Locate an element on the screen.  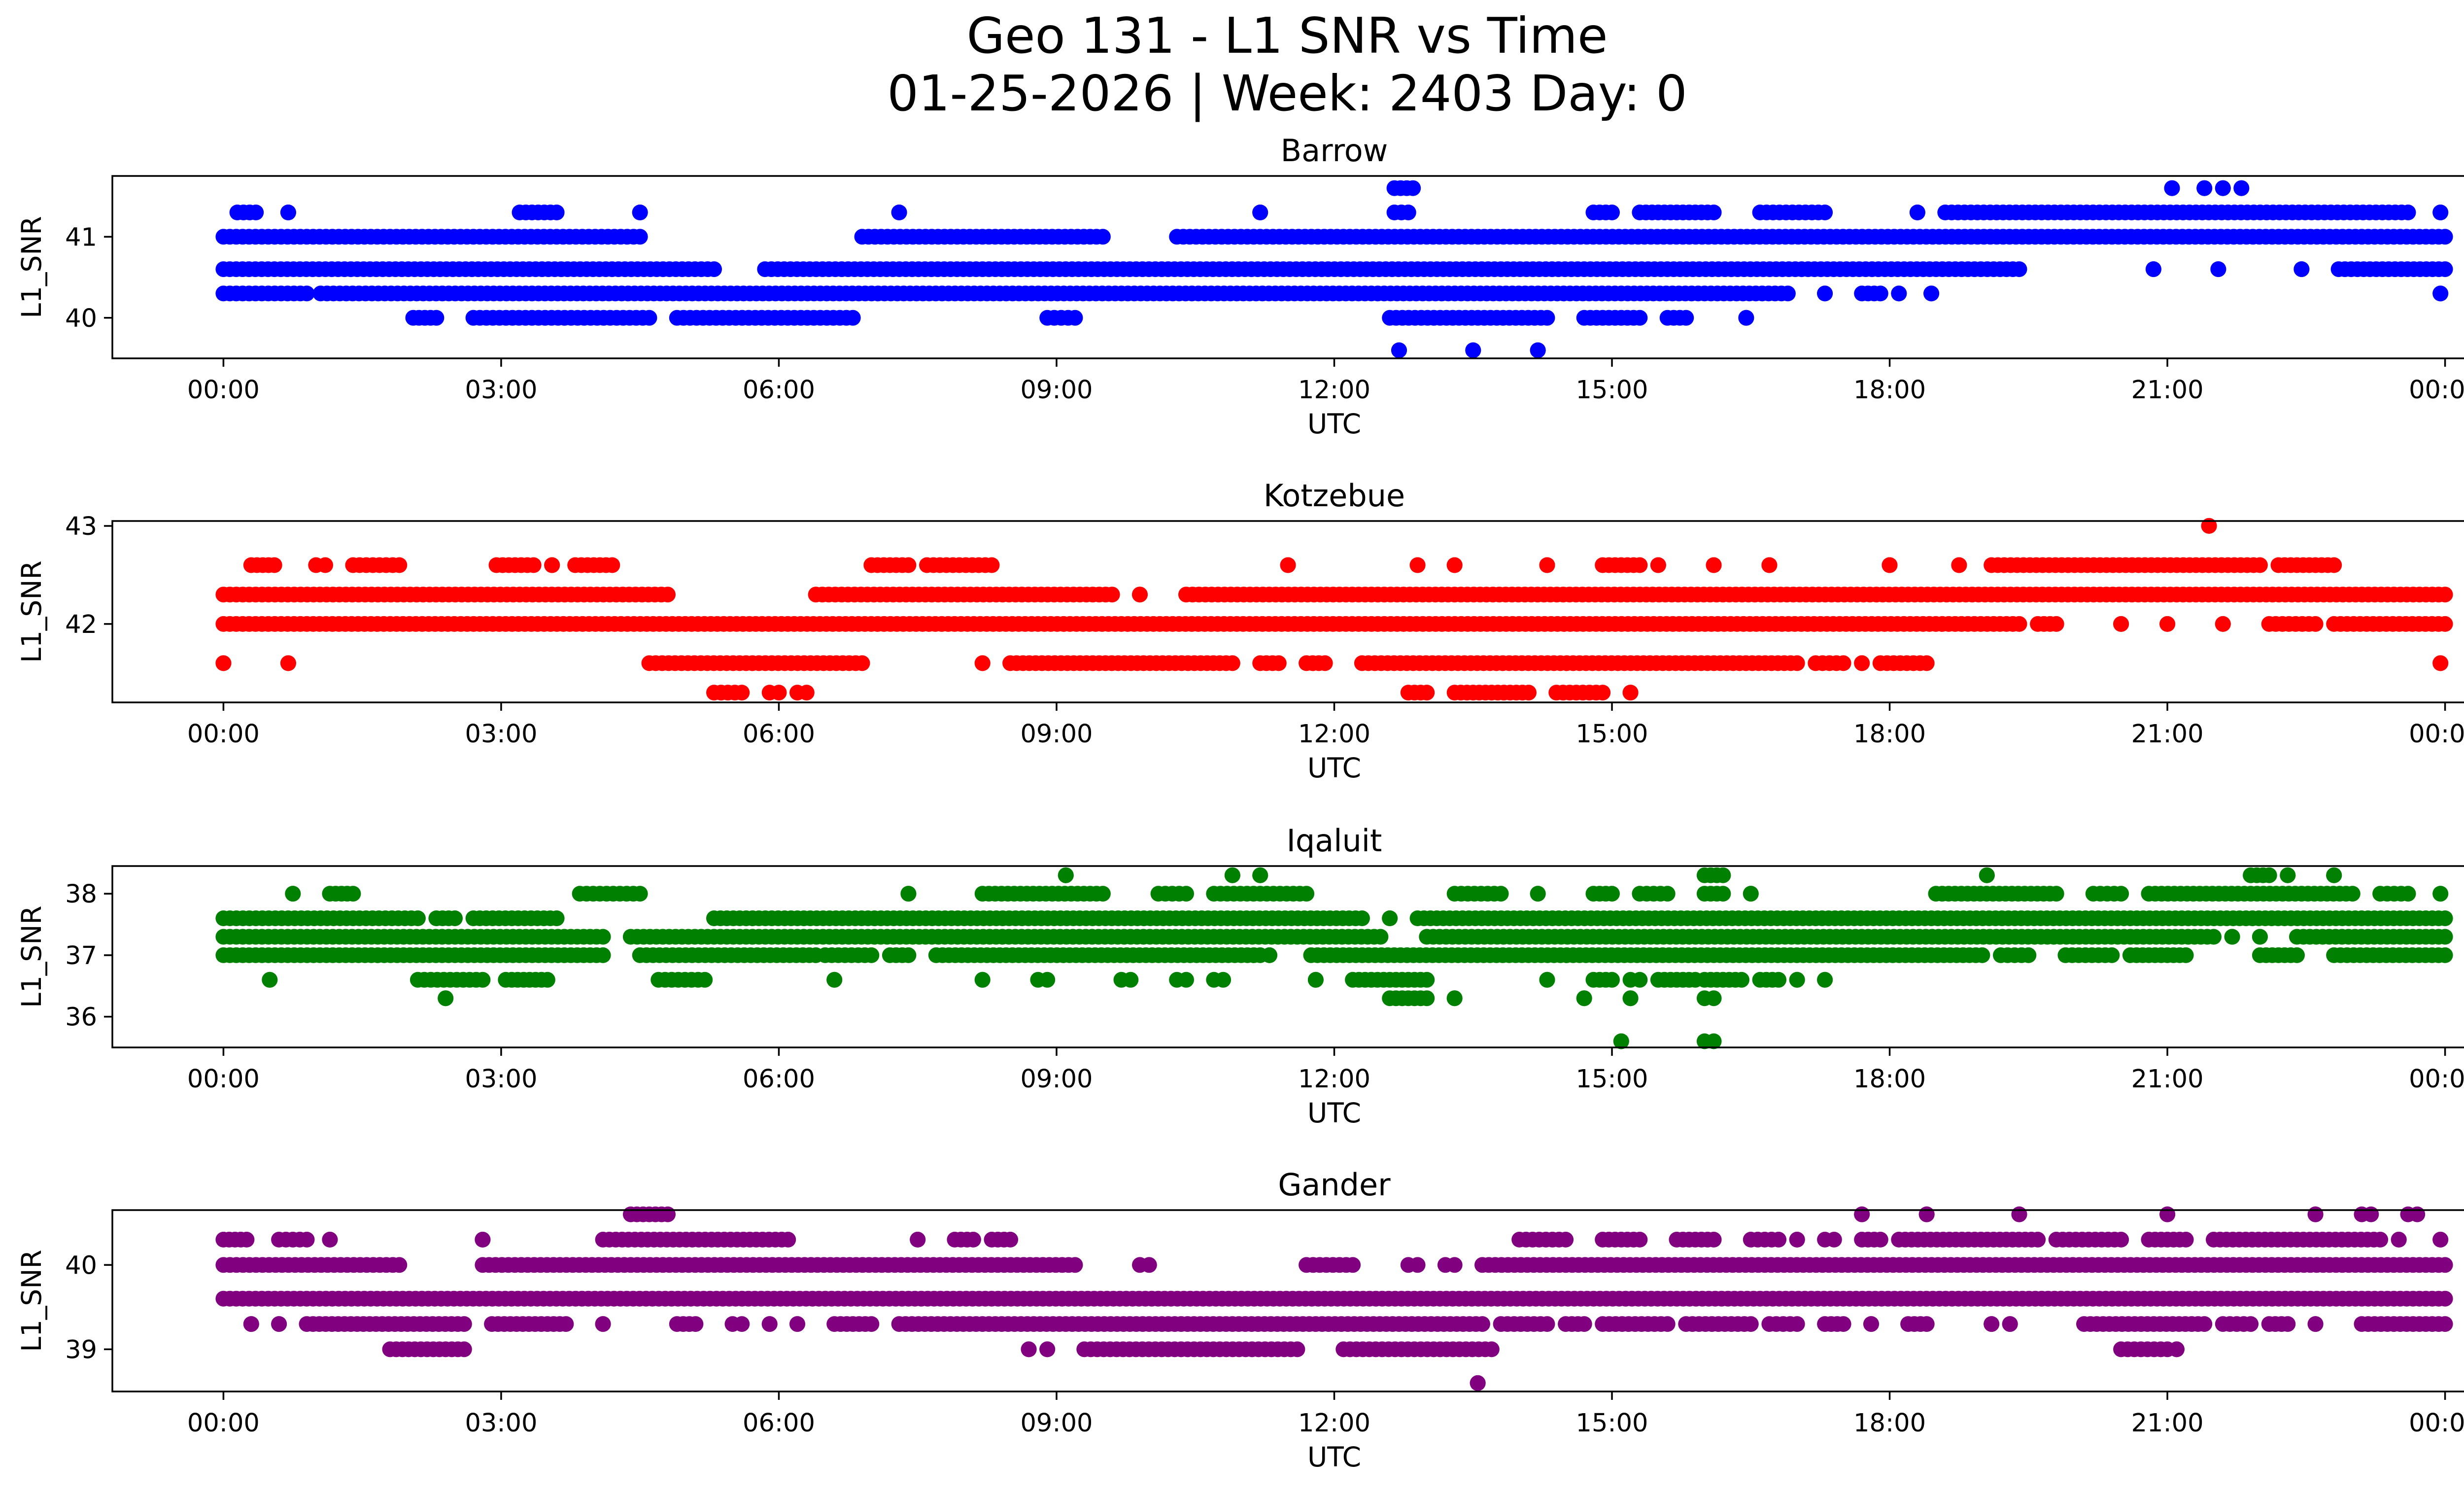
plot-frame is located at coordinates (1287, 611).